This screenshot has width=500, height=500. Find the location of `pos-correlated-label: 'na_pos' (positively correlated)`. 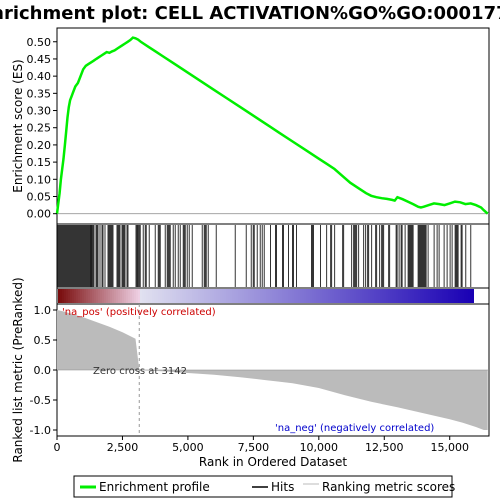

pos-correlated-label: 'na_pos' (positively correlated) is located at coordinates (139, 312).